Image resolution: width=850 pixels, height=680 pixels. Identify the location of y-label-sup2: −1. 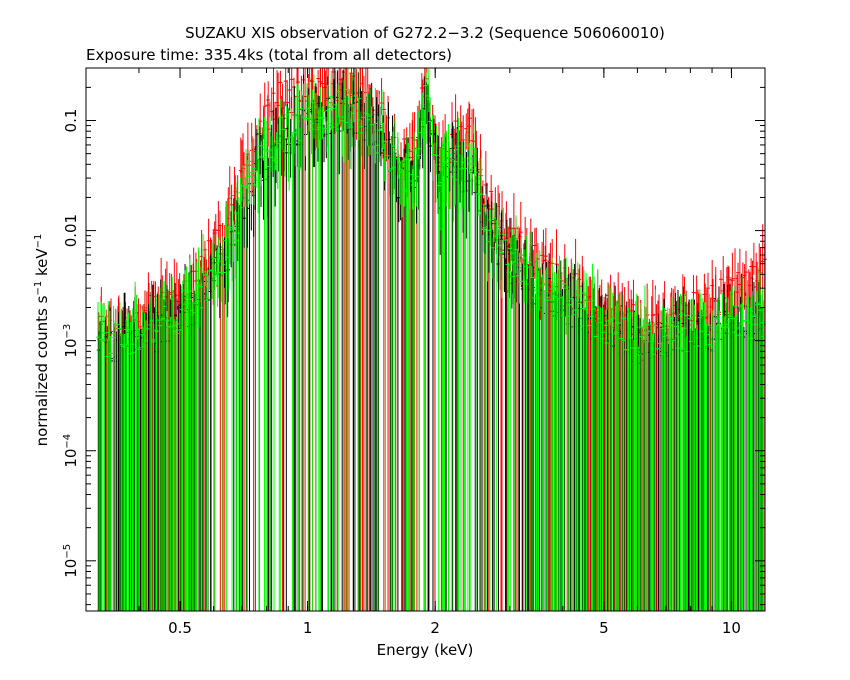
(38, 241).